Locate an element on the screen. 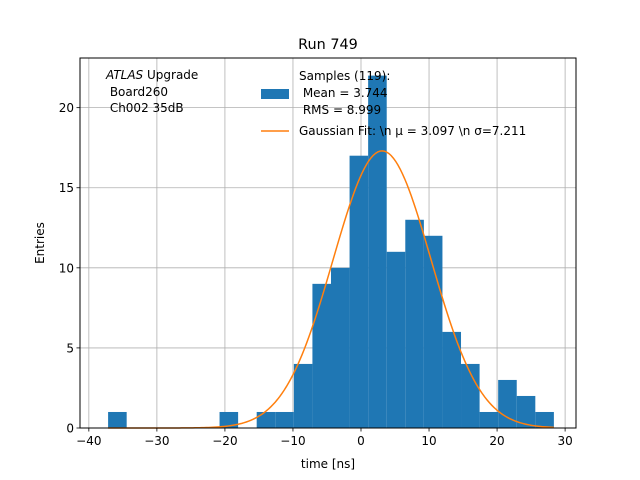 The width and height of the screenshot is (640, 480). chart-title: Run 749 is located at coordinates (328, 45).